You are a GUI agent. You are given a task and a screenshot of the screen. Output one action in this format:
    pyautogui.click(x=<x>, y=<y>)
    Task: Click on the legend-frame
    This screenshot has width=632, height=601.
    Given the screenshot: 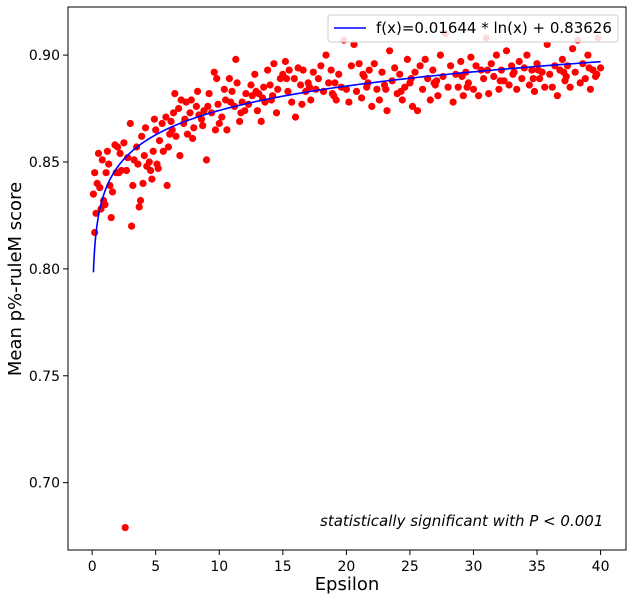 What is the action you would take?
    pyautogui.click(x=473, y=28)
    